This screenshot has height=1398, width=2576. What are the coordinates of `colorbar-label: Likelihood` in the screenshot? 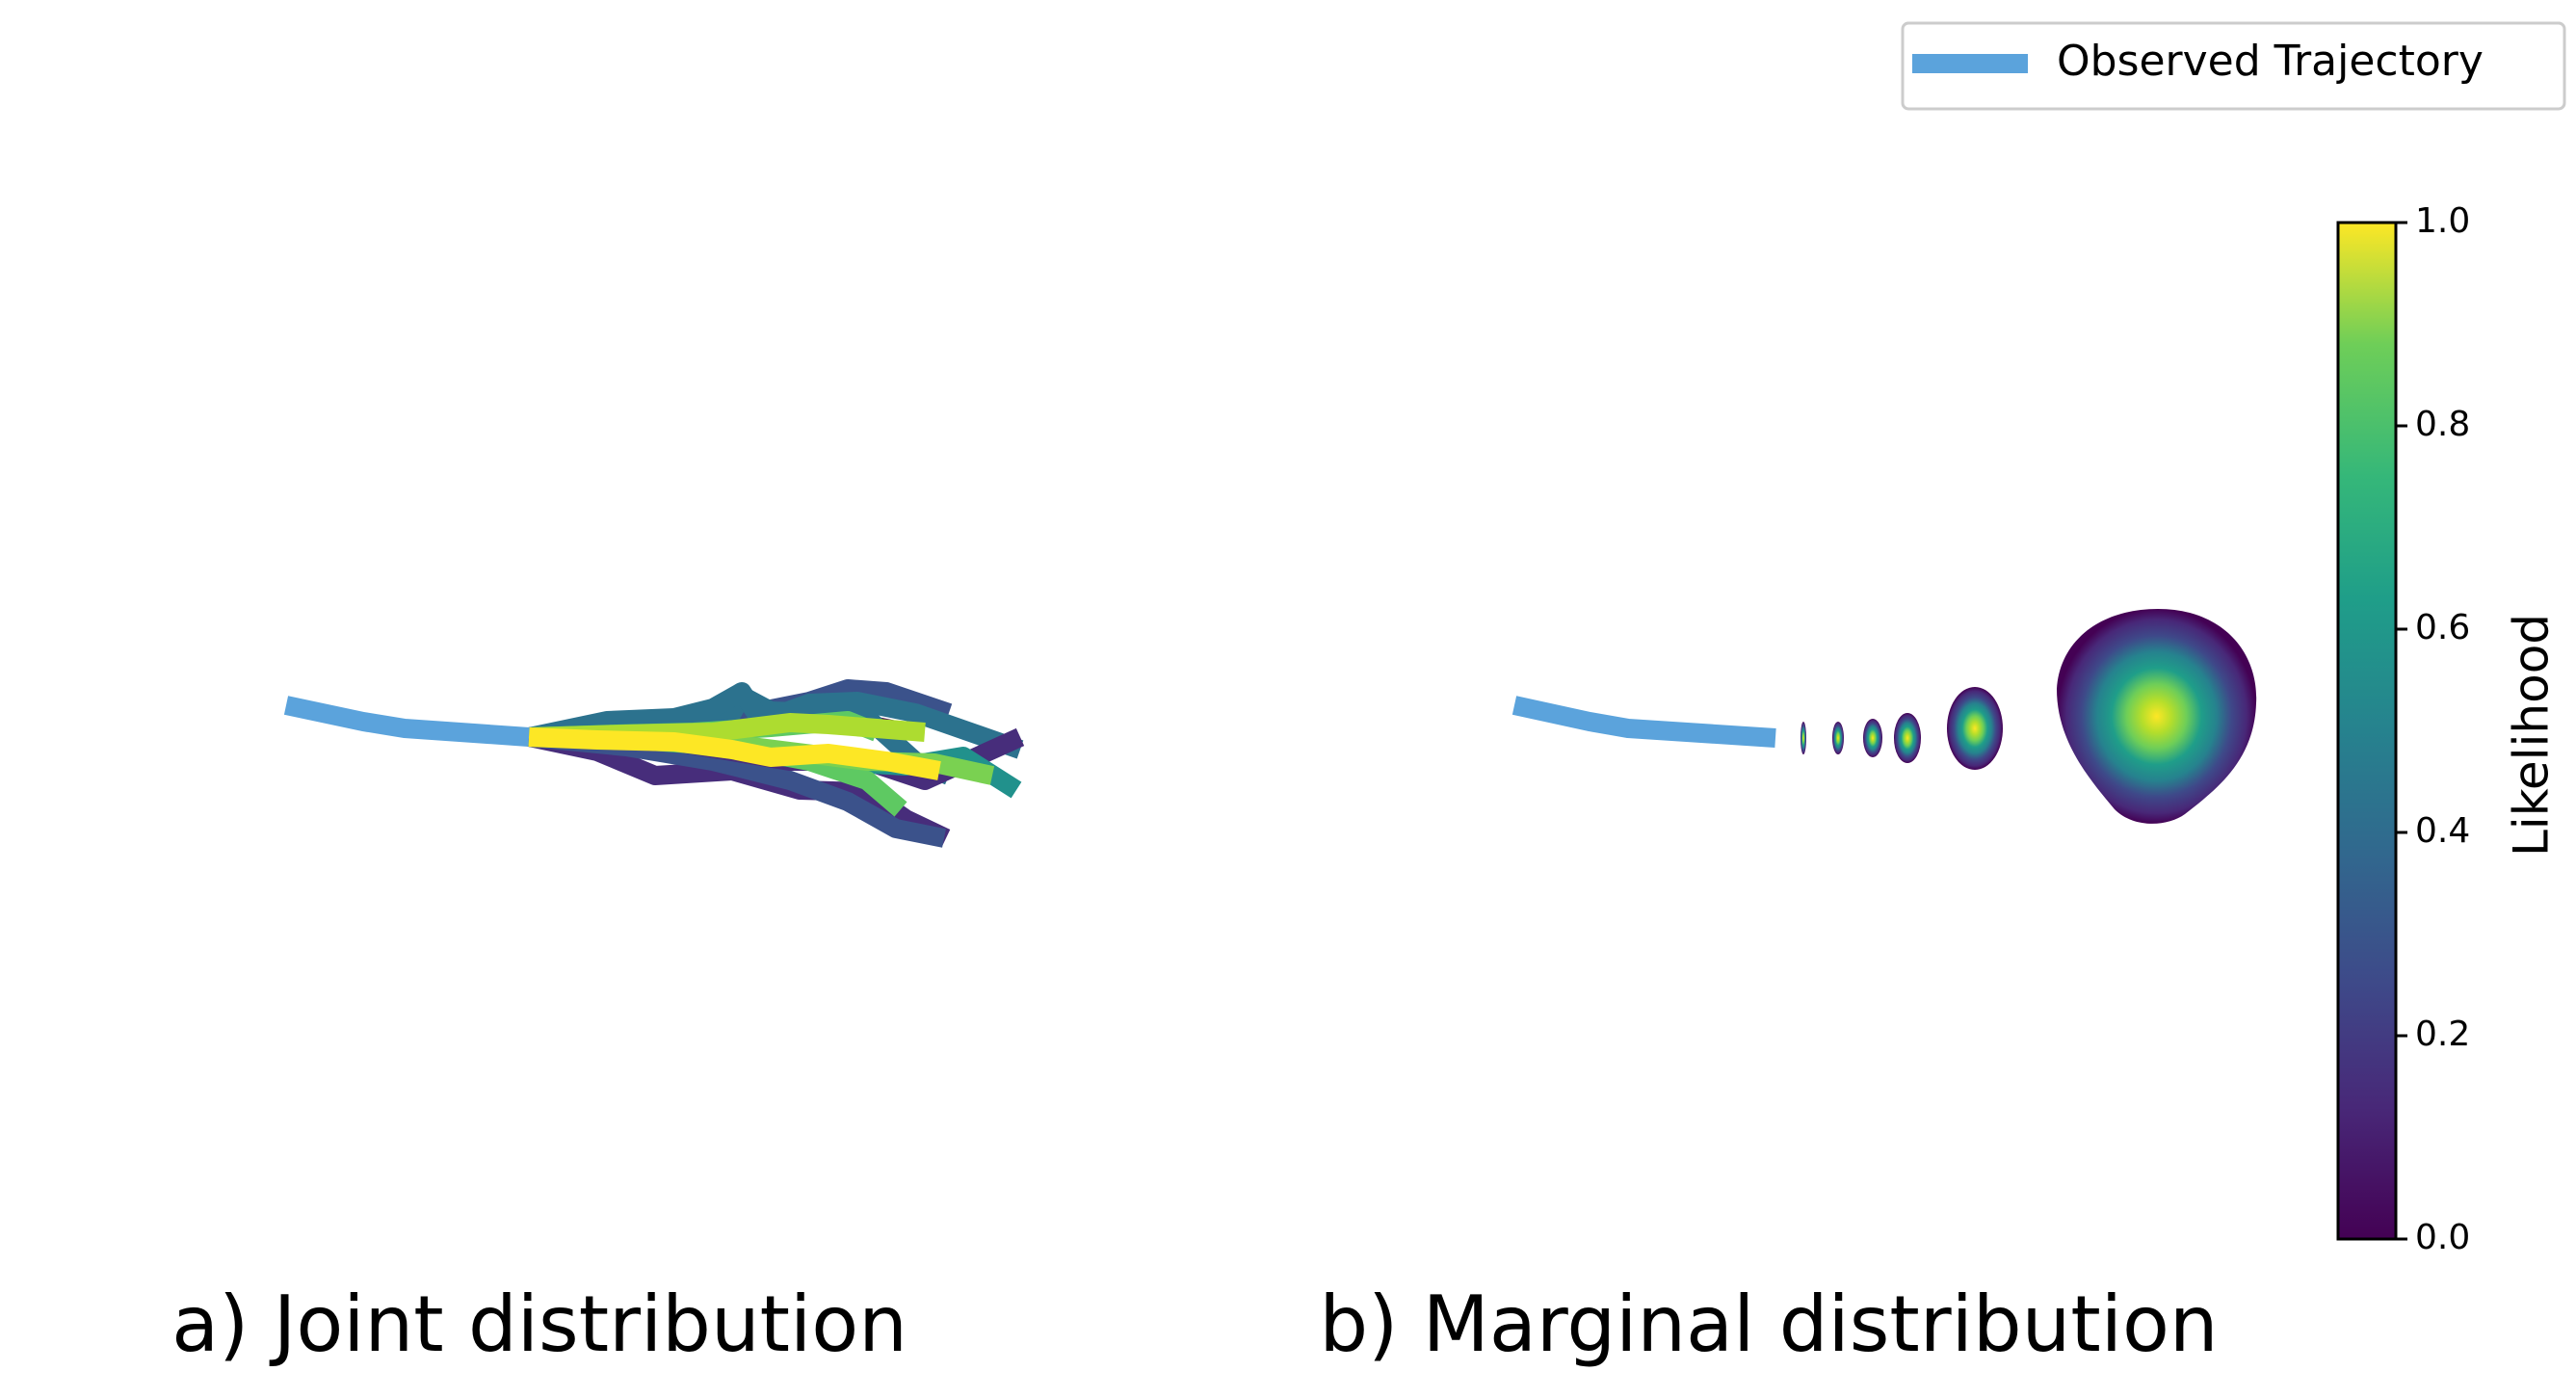 It's located at (2532, 735).